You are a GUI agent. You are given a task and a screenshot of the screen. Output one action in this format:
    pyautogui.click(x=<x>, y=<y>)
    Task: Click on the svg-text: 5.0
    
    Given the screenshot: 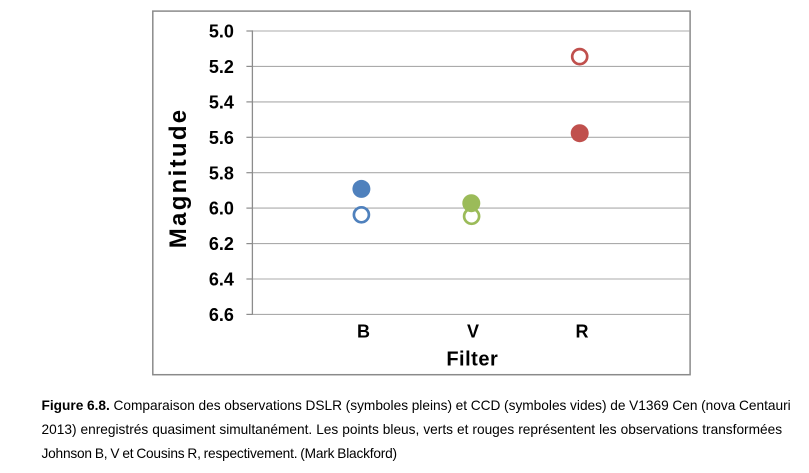 What is the action you would take?
    pyautogui.click(x=221, y=32)
    